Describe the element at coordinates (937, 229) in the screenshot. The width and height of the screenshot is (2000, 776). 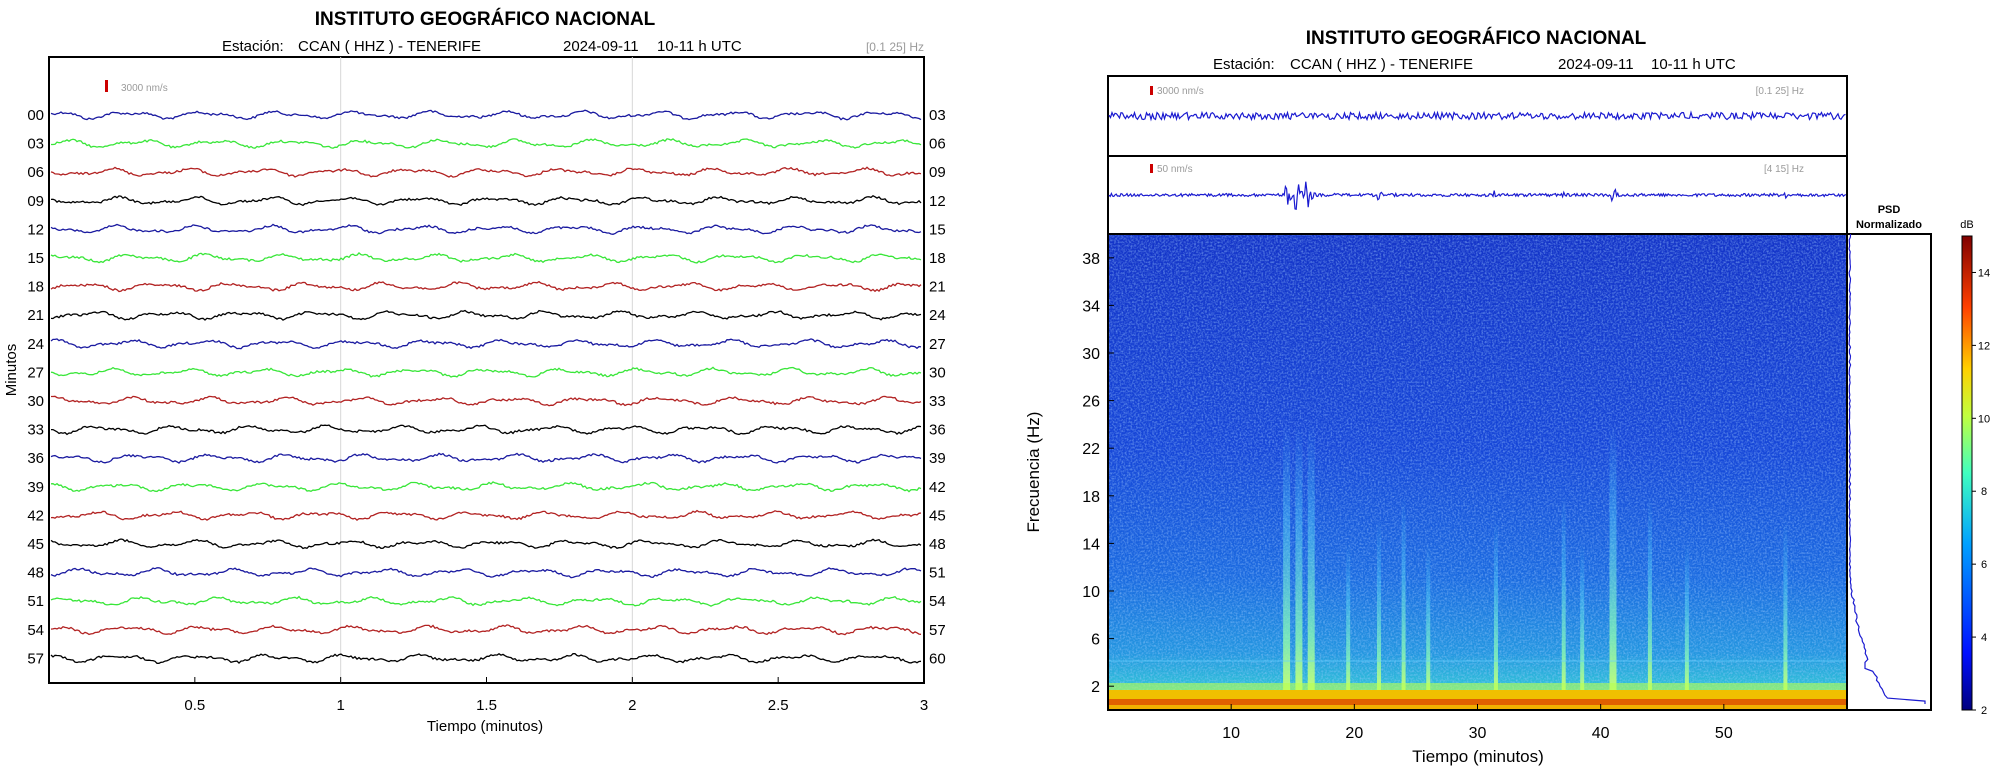
I see `helicorder-row-label-right: 15` at that location.